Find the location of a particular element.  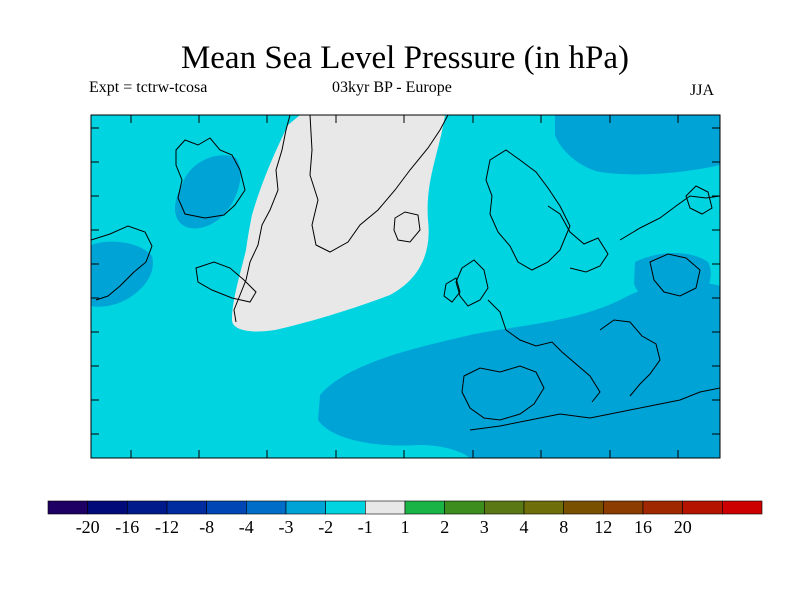

legend-label: 8 is located at coordinates (564, 527).